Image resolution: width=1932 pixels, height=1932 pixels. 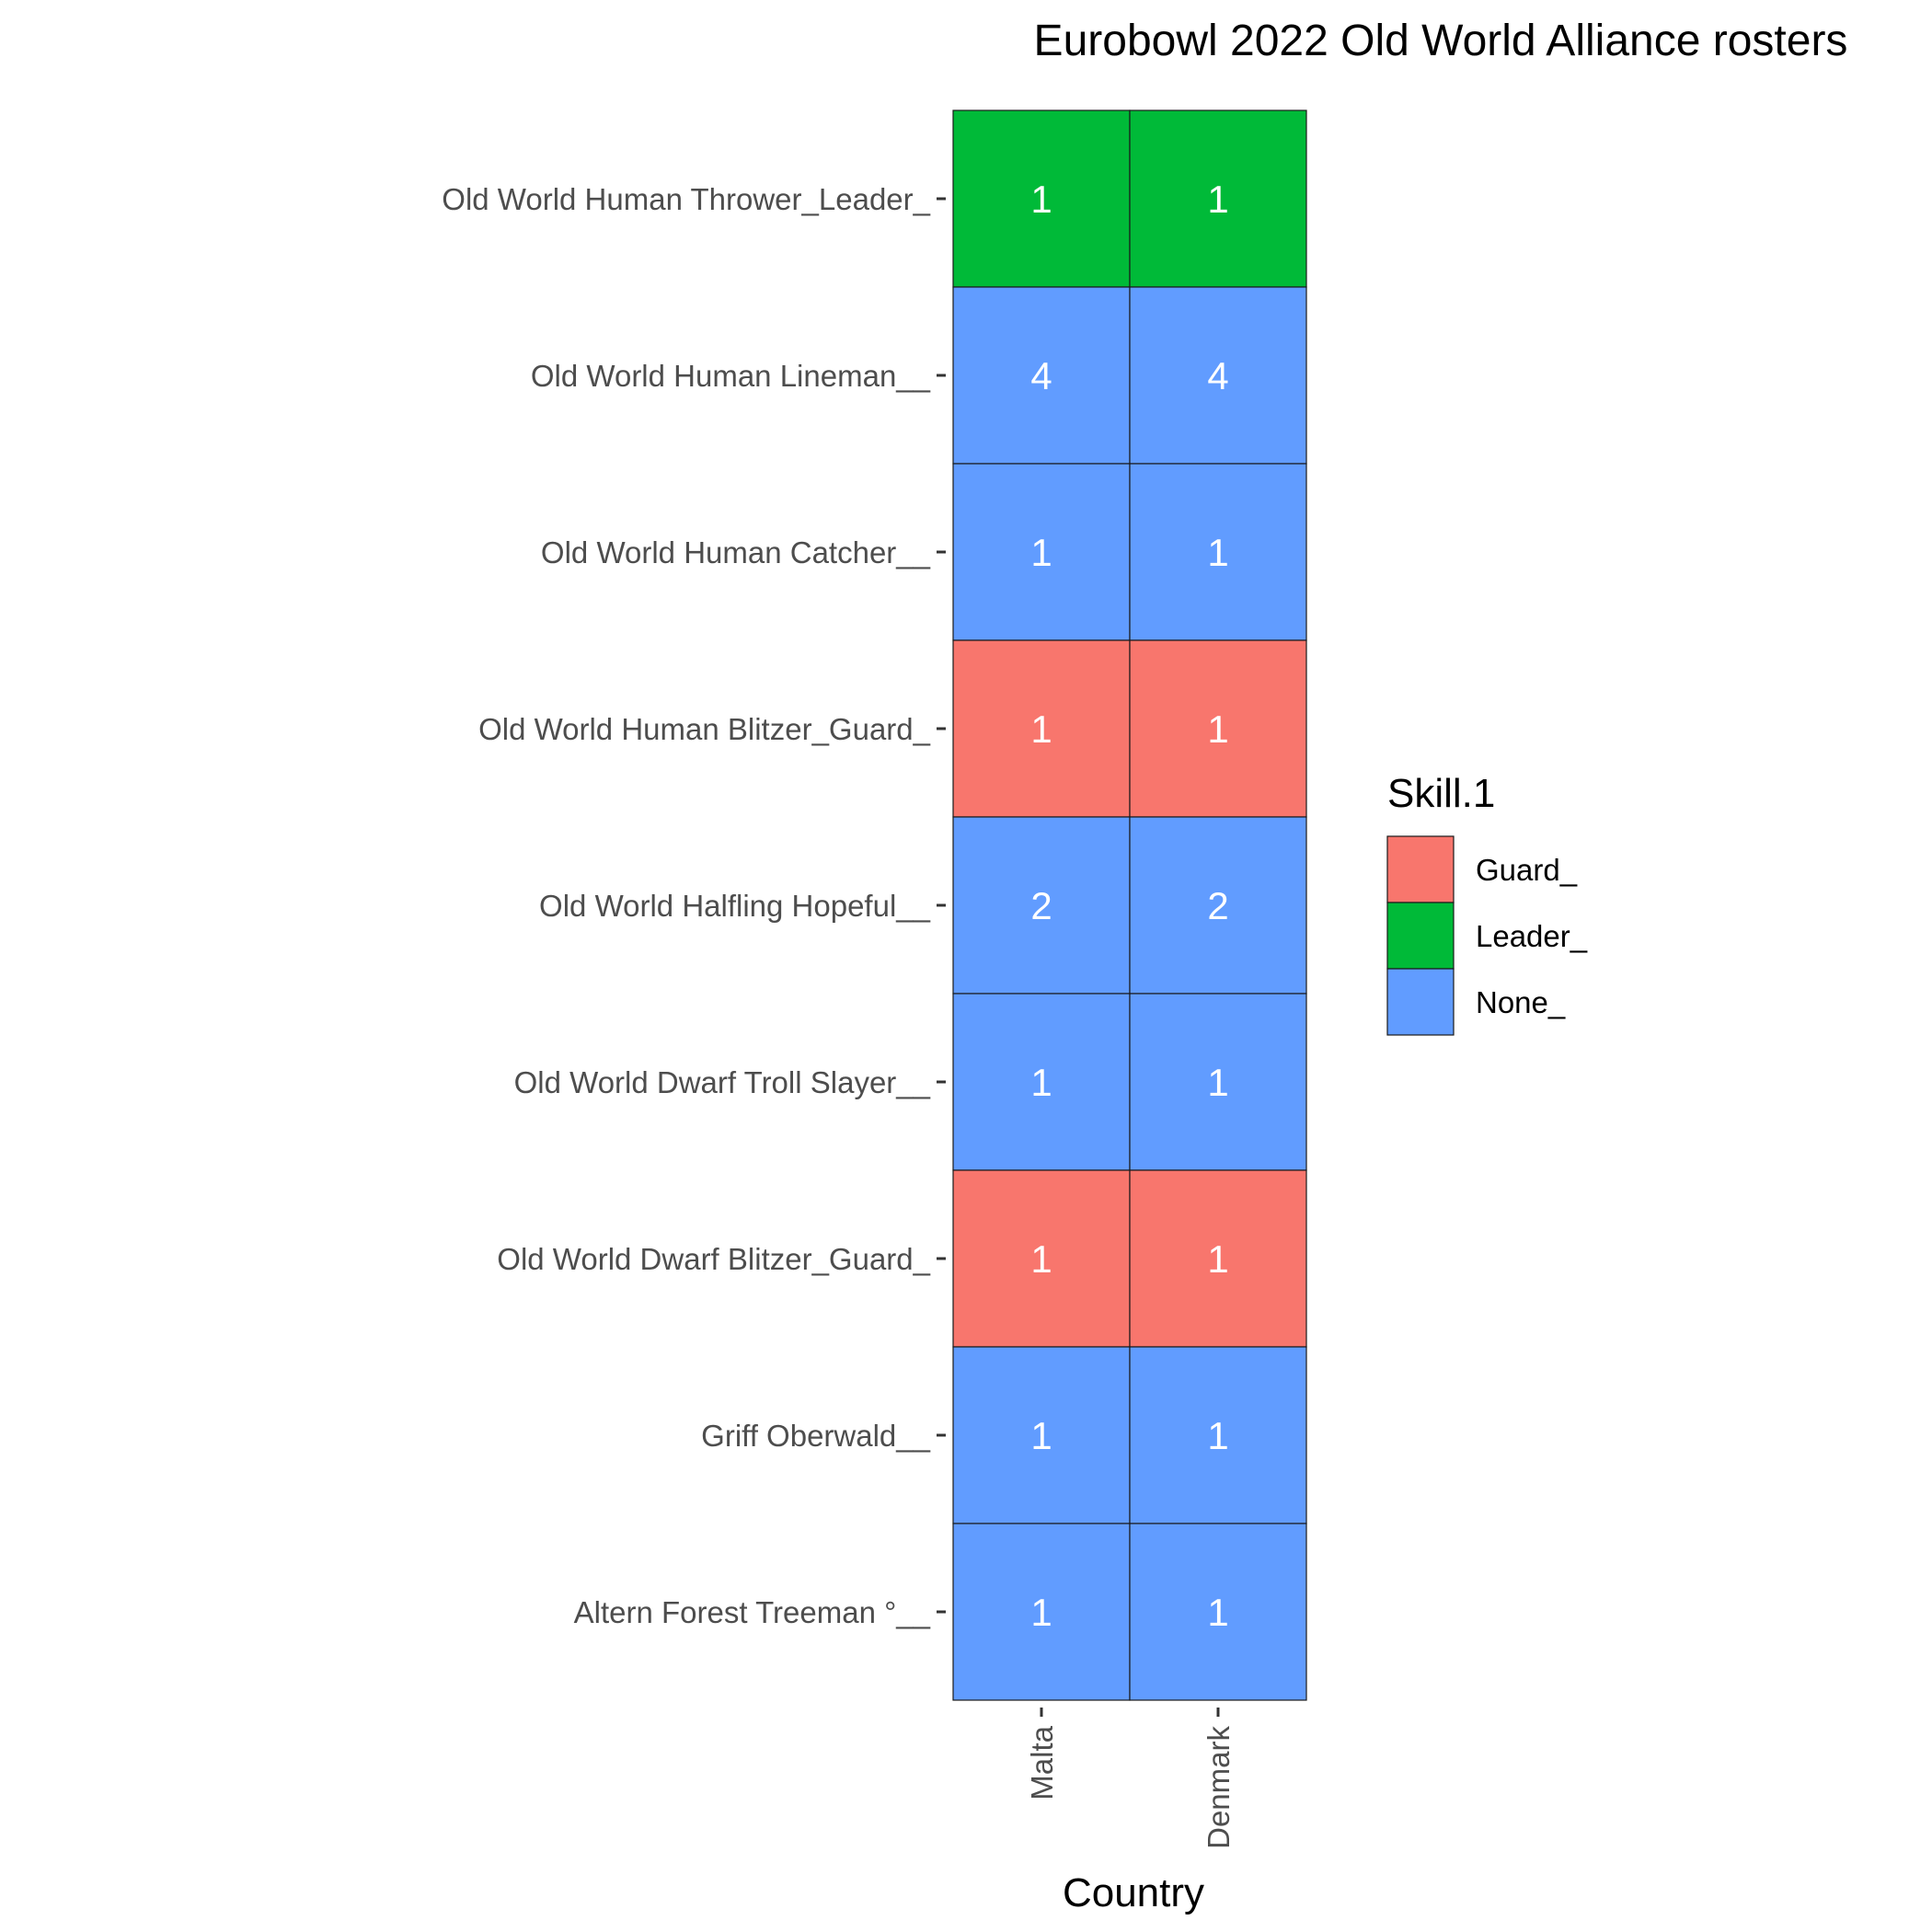 What do you see at coordinates (1532, 936) in the screenshot?
I see `legend-label: Leader_` at bounding box center [1532, 936].